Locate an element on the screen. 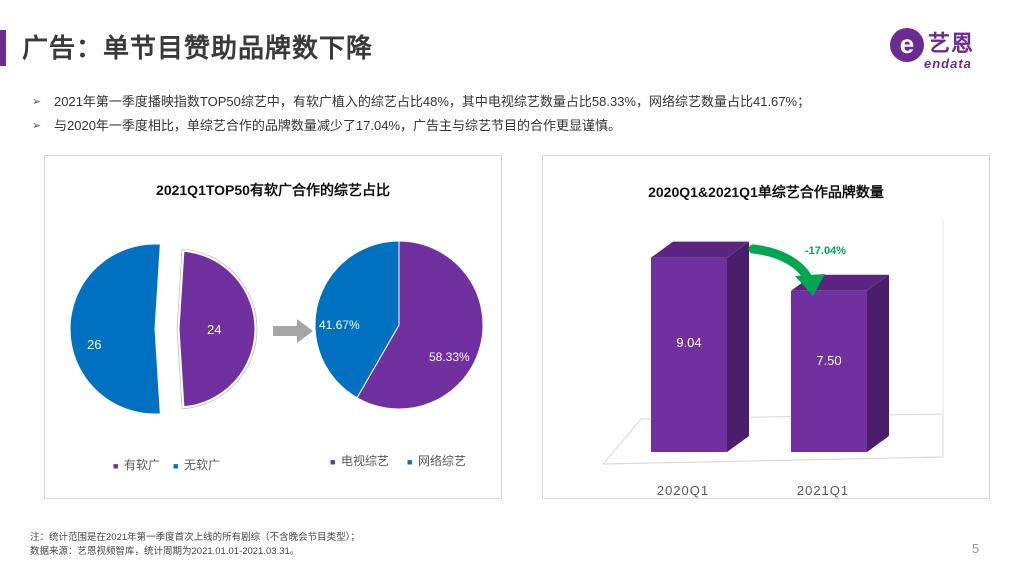 The width and height of the screenshot is (1024, 576). logo-text-en: endata is located at coordinates (948, 63).